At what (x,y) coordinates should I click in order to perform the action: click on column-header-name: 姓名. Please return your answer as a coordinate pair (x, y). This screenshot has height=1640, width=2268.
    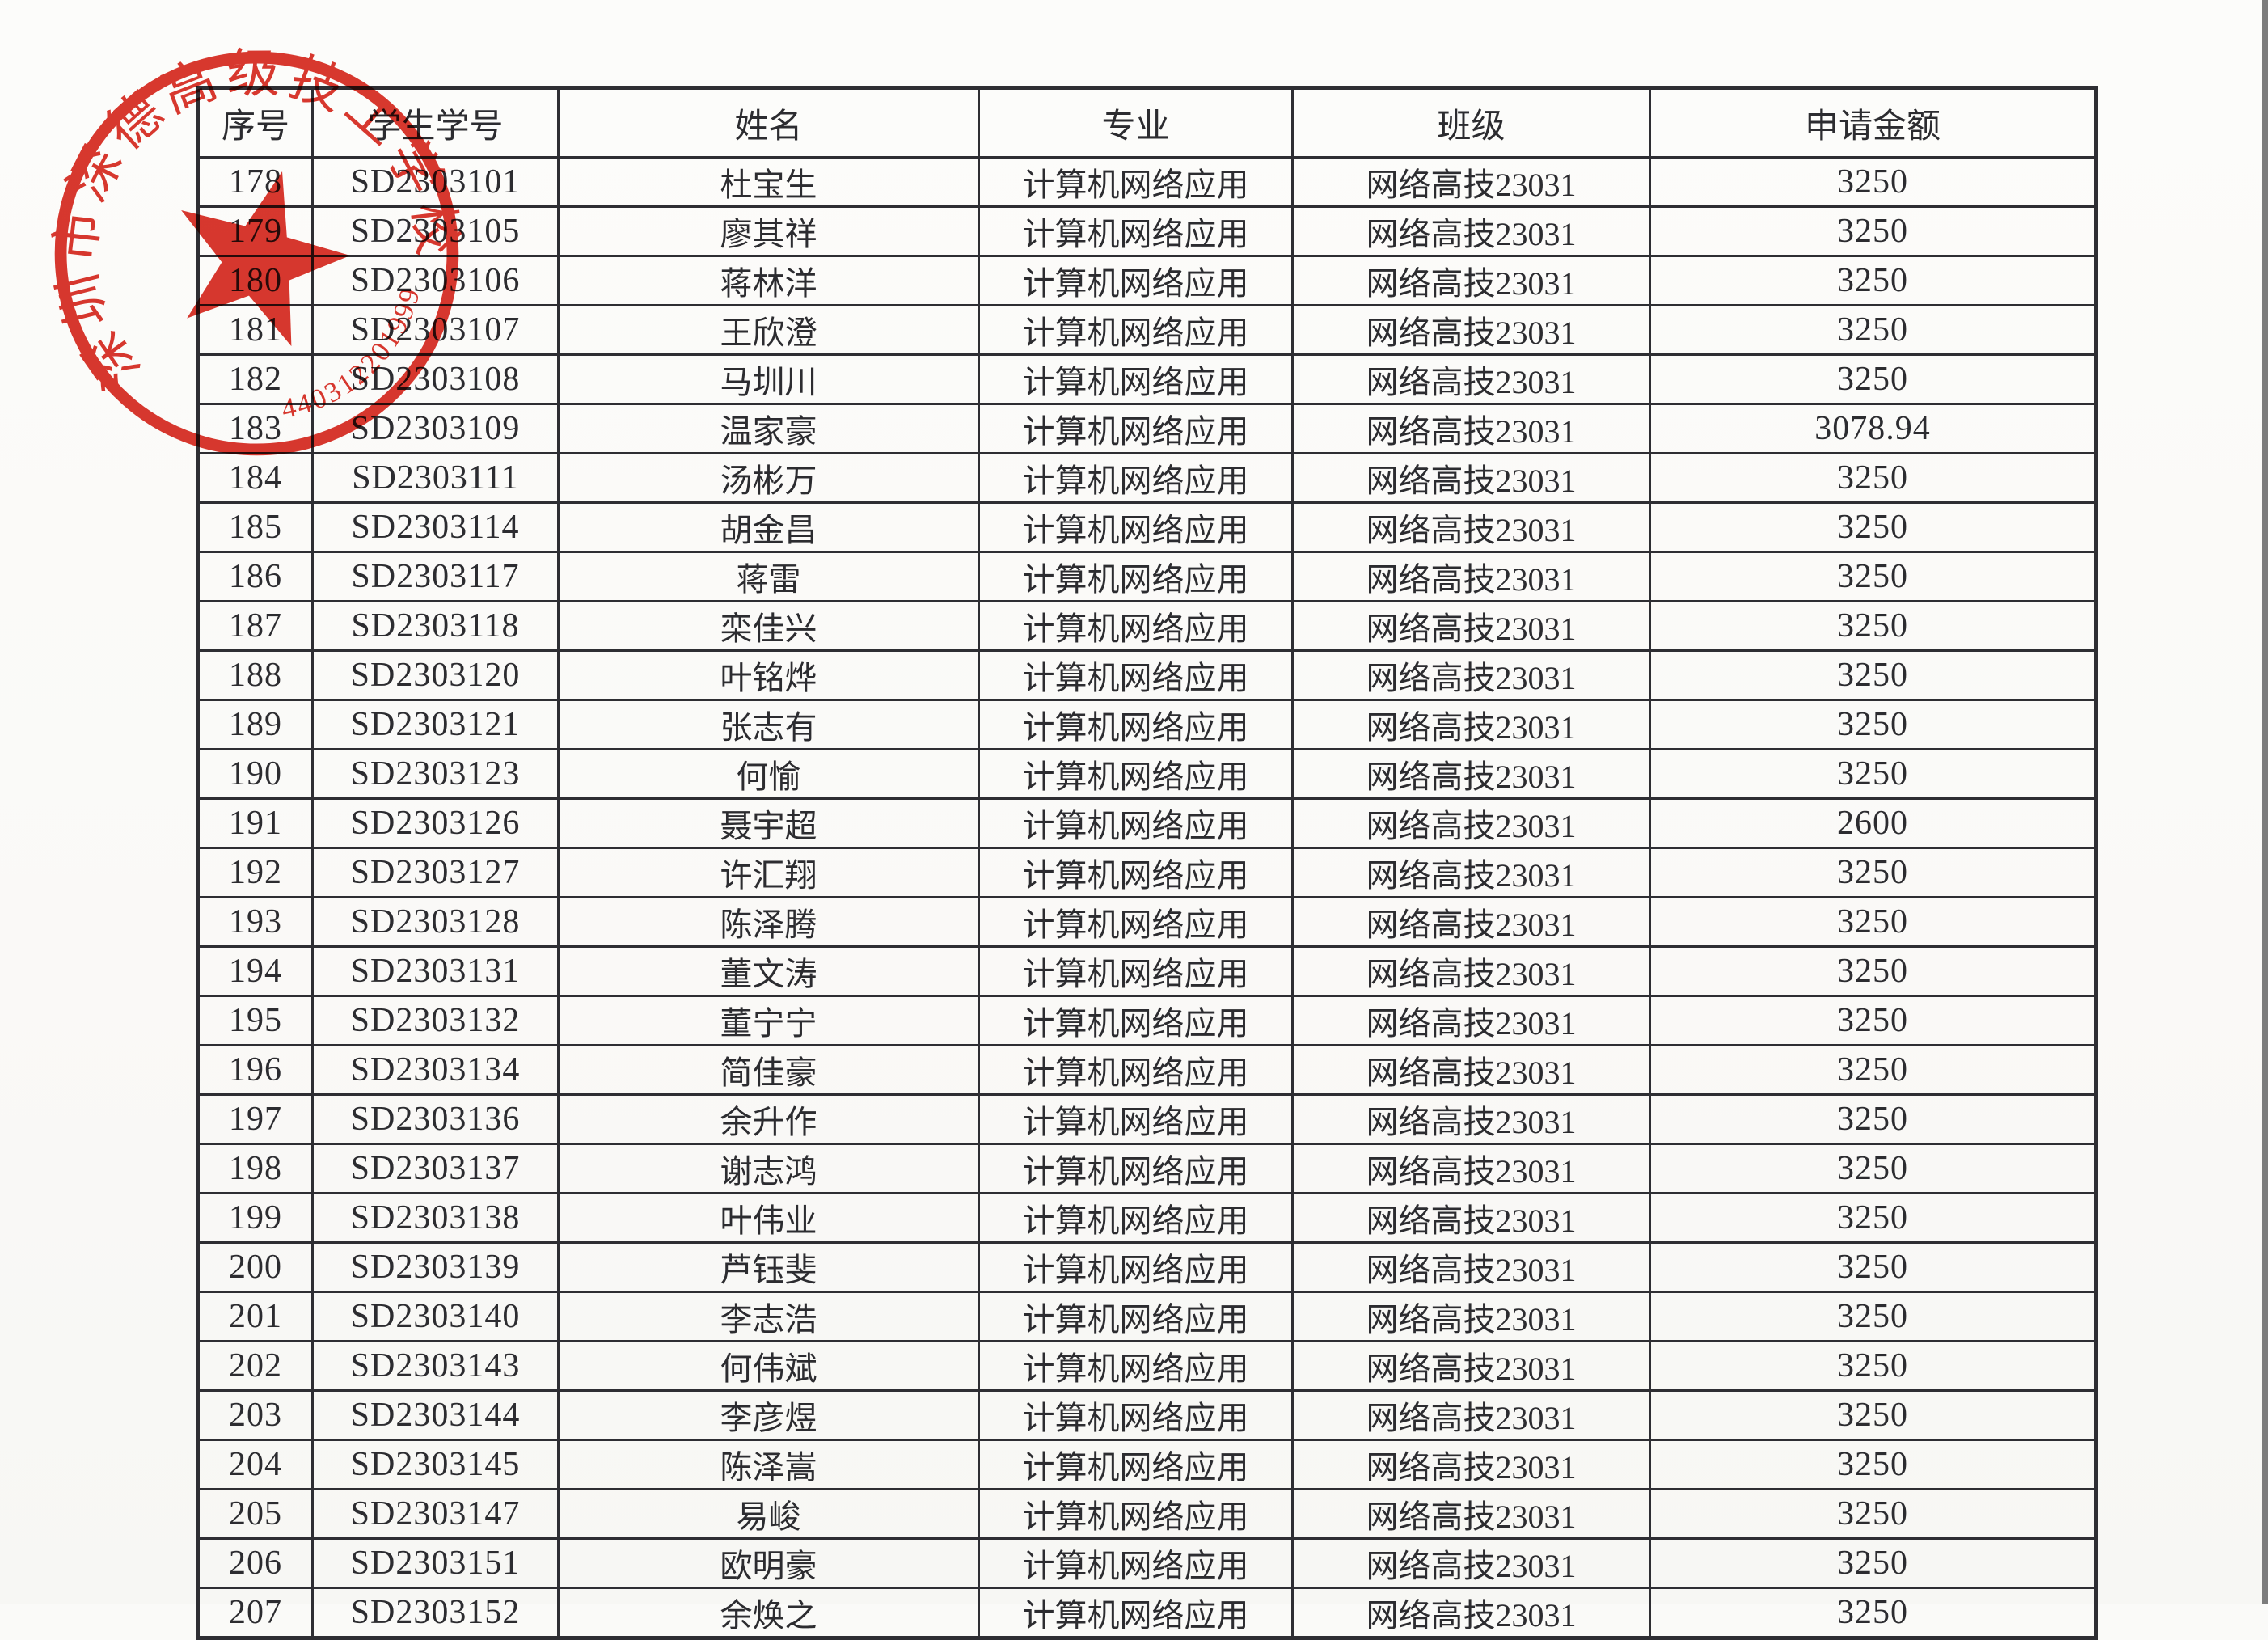
    Looking at the image, I should click on (768, 123).